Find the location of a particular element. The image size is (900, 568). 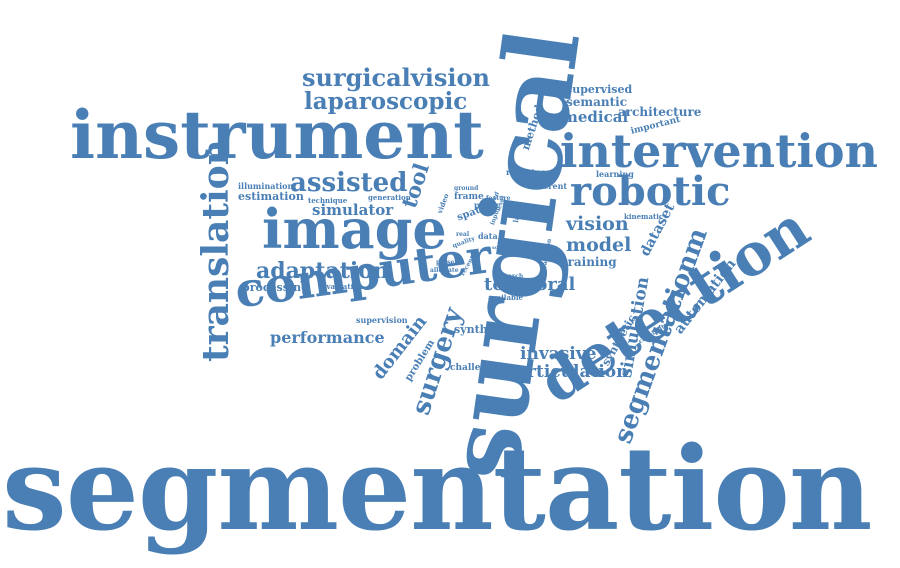

word-scene: scene is located at coordinates (500, 248).